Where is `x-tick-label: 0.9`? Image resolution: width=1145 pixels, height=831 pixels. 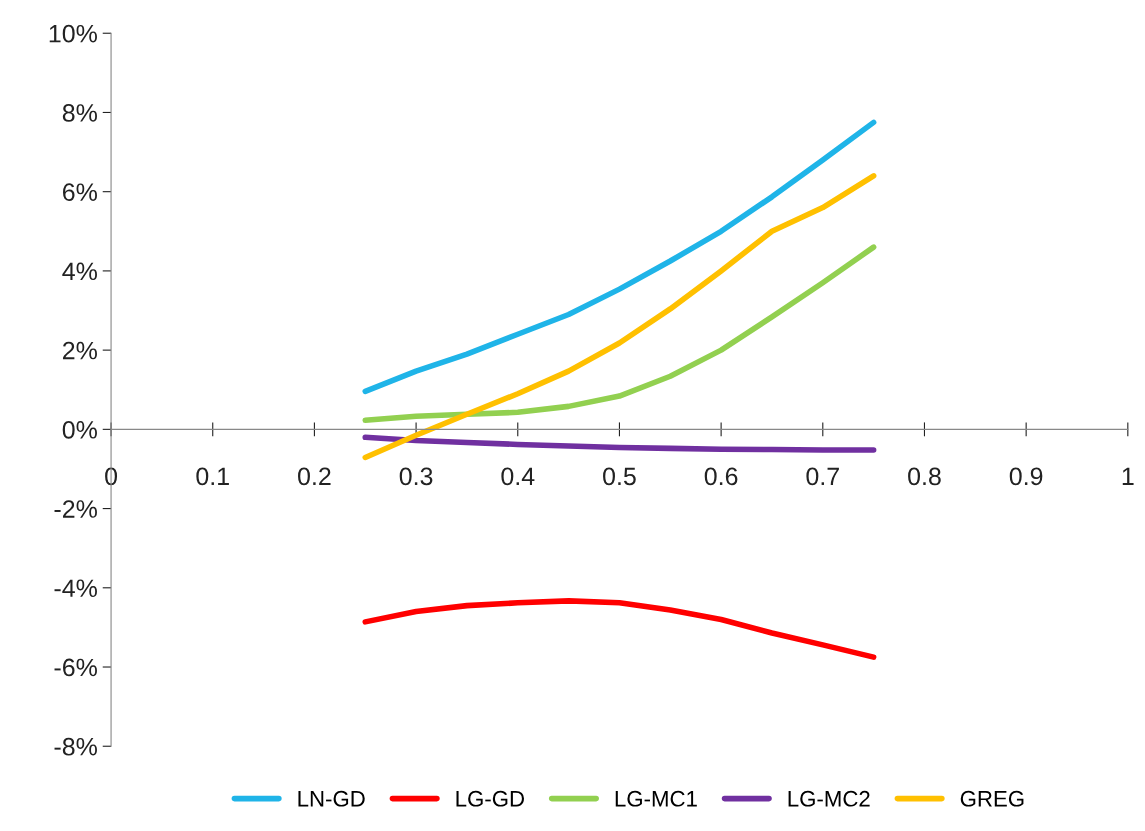 x-tick-label: 0.9 is located at coordinates (1026, 476).